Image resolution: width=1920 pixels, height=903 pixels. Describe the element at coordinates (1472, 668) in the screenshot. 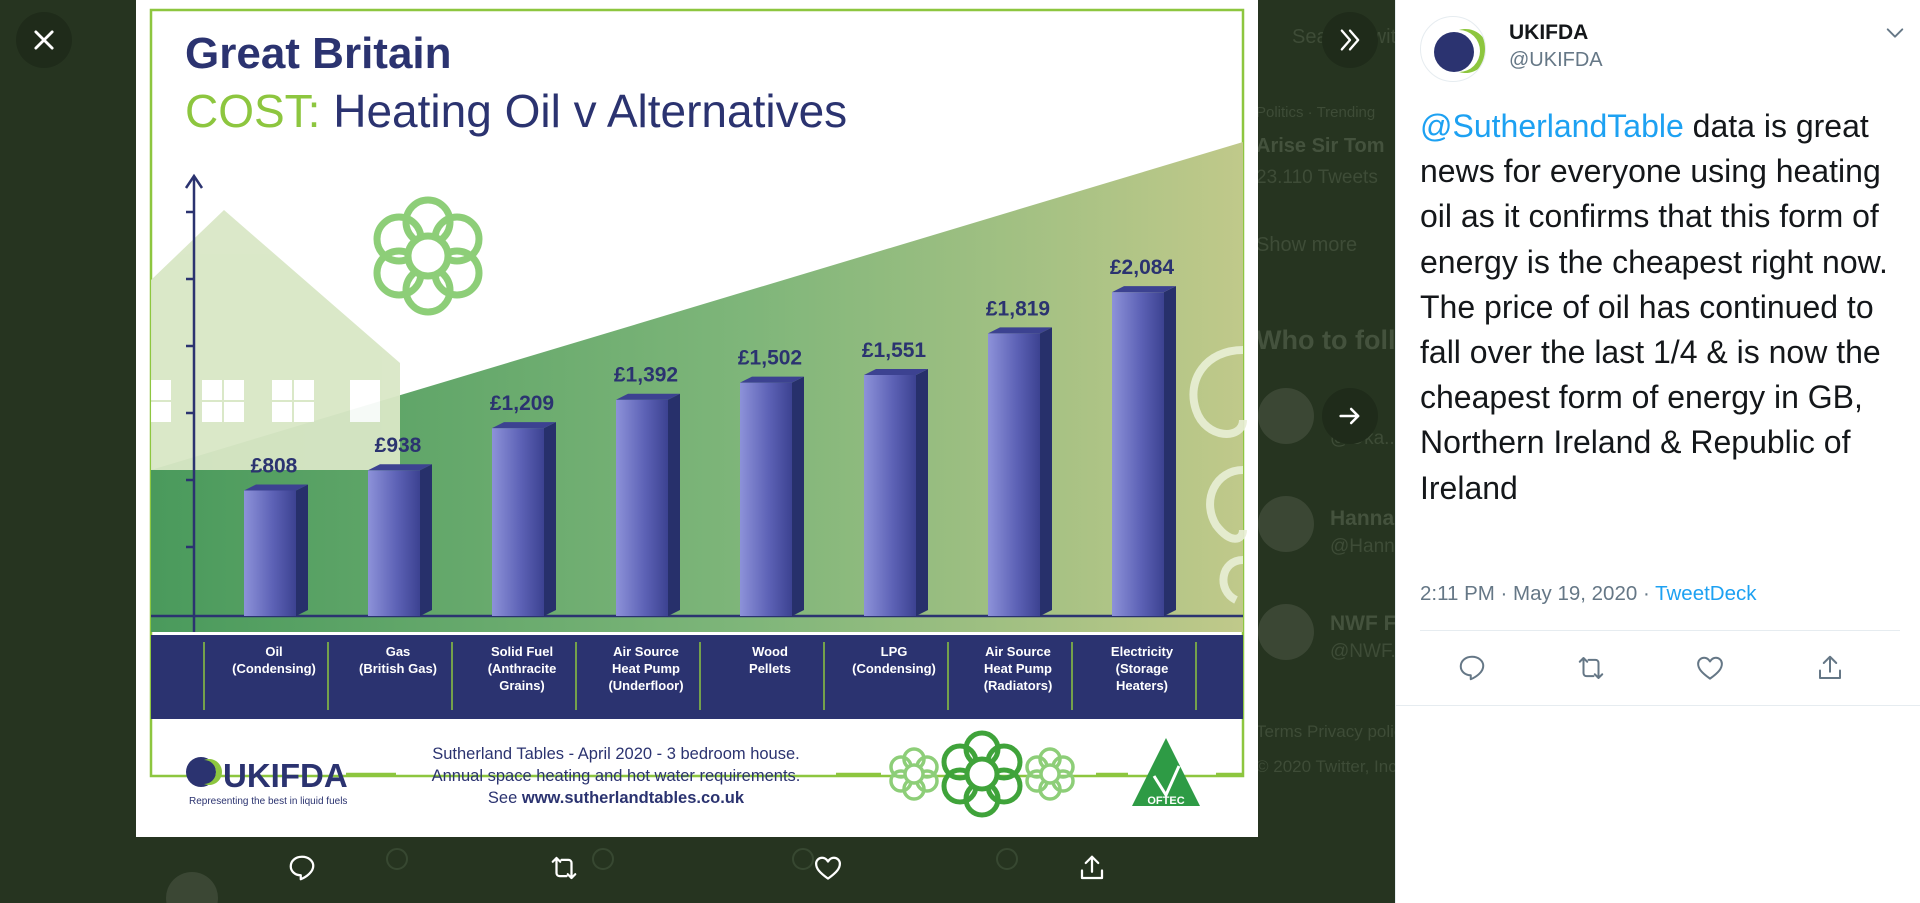

I see `reply-button` at that location.